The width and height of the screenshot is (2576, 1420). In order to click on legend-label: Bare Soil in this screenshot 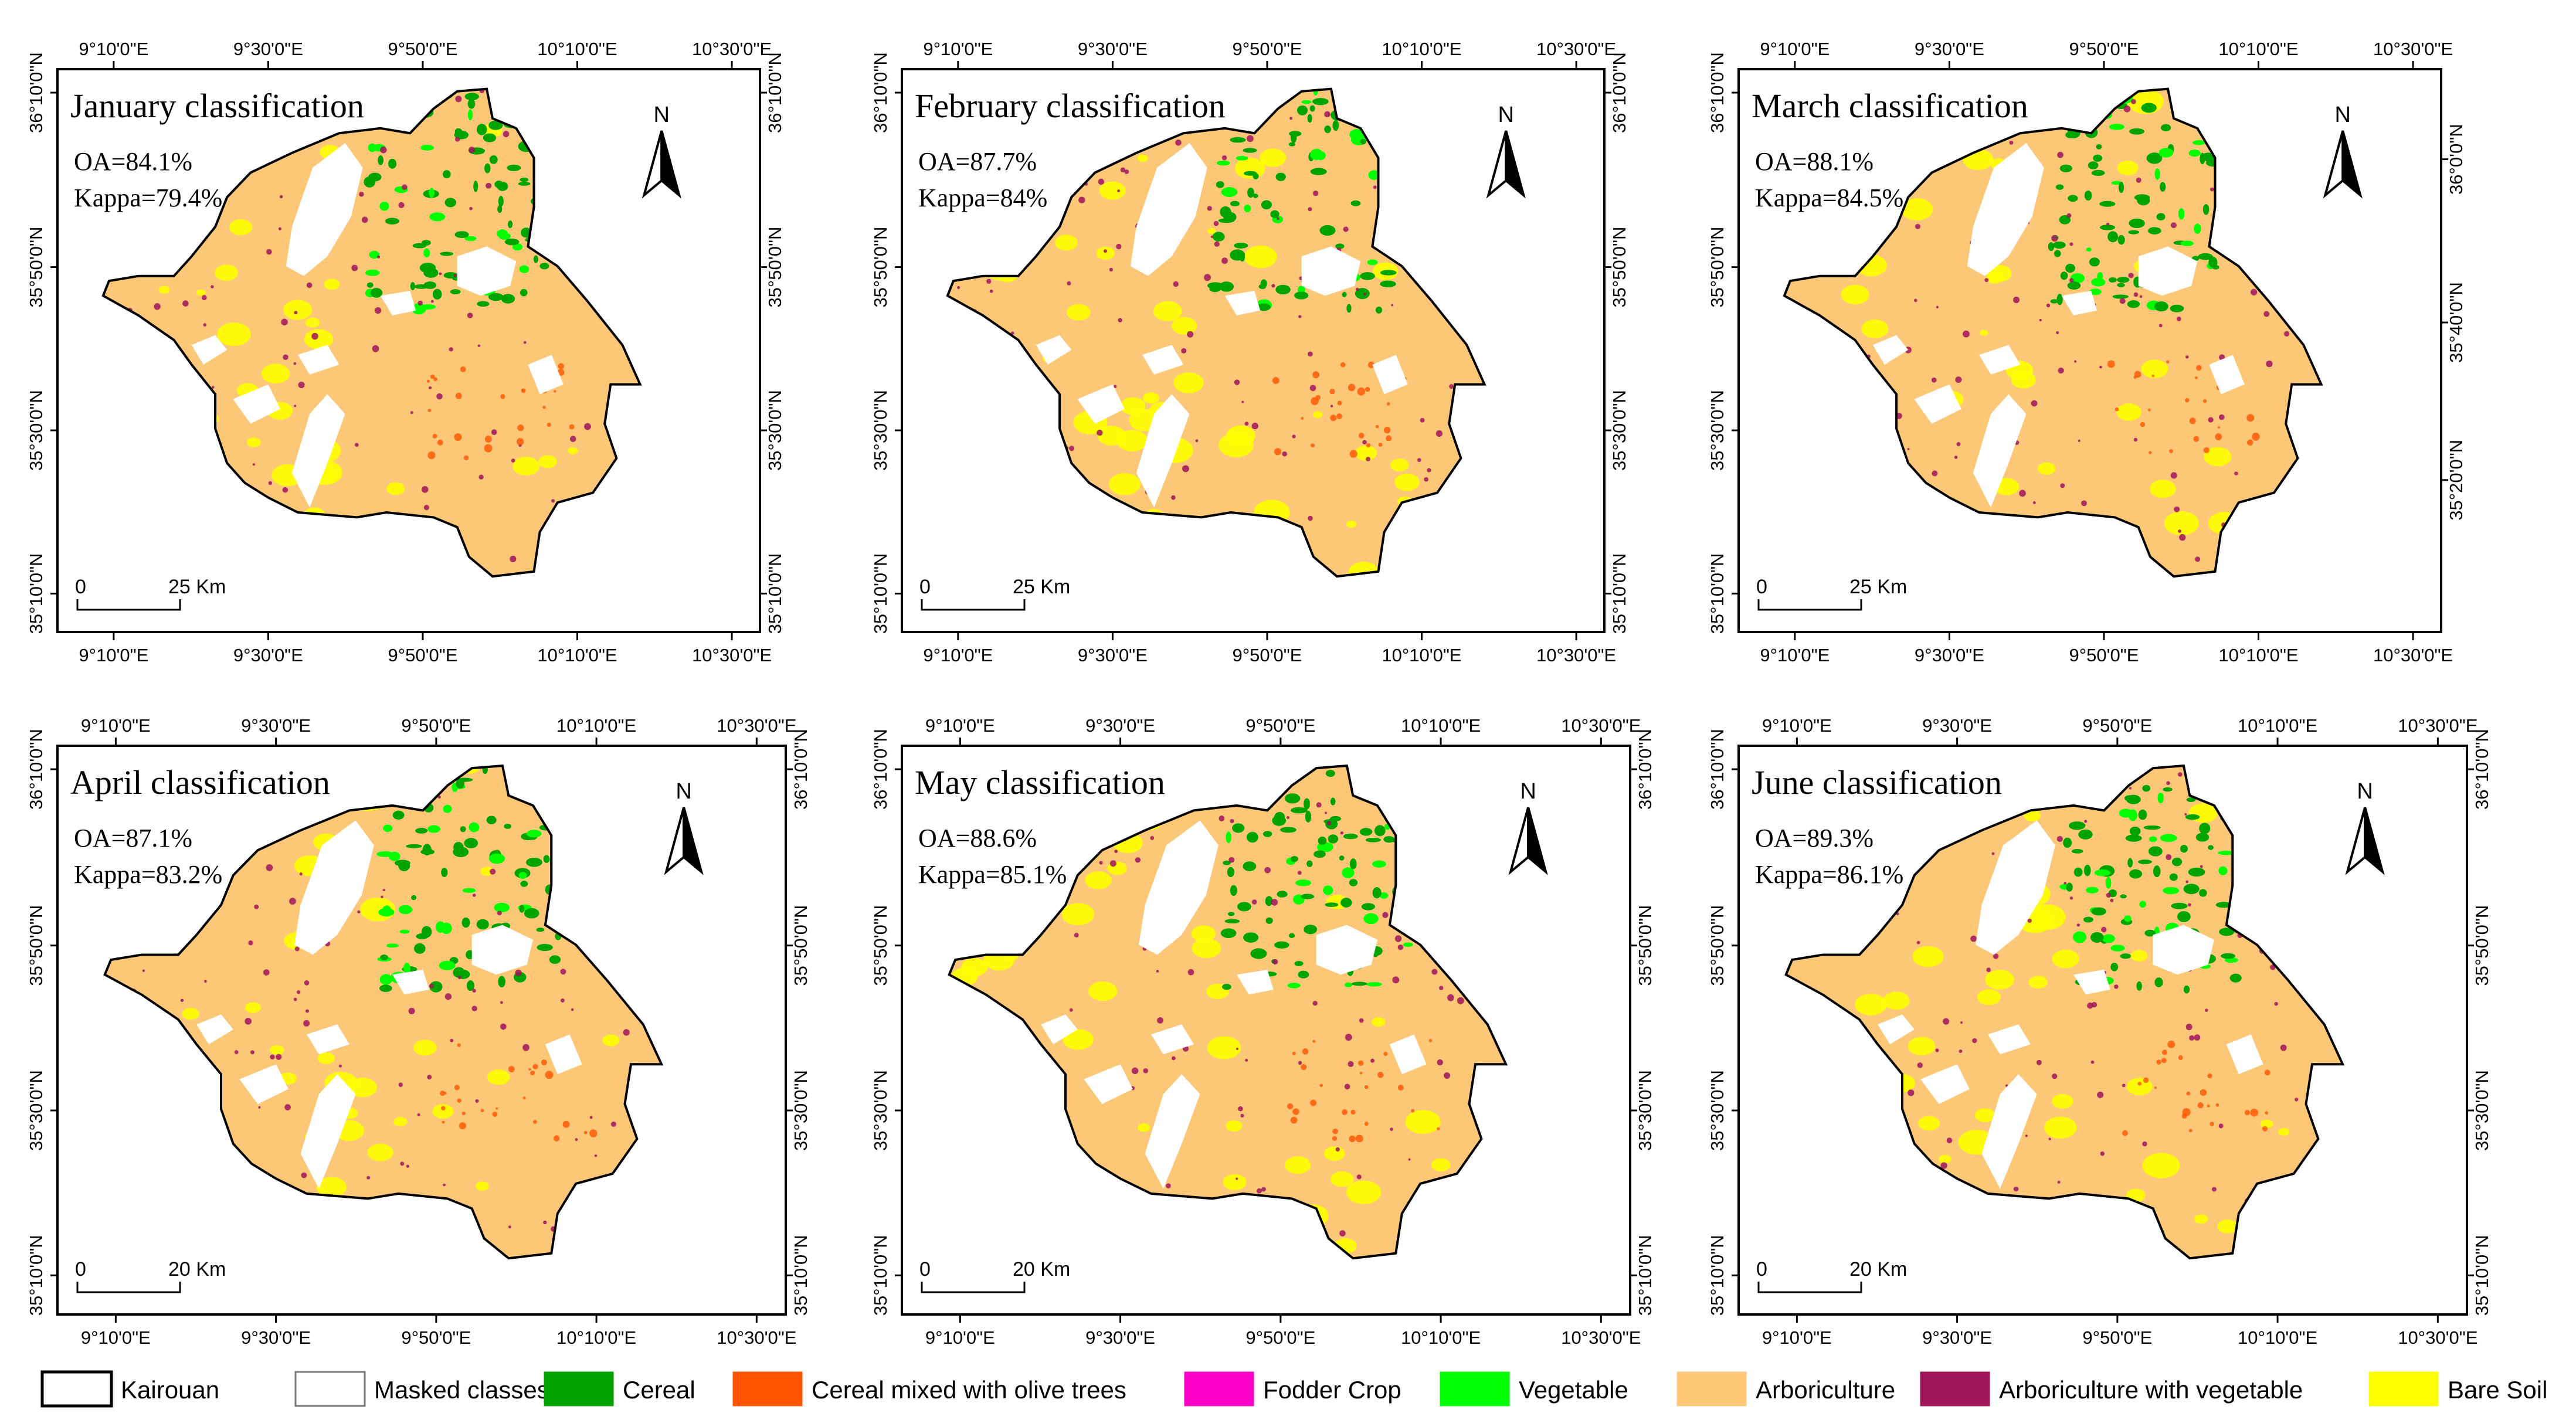, I will do `click(2497, 1390)`.